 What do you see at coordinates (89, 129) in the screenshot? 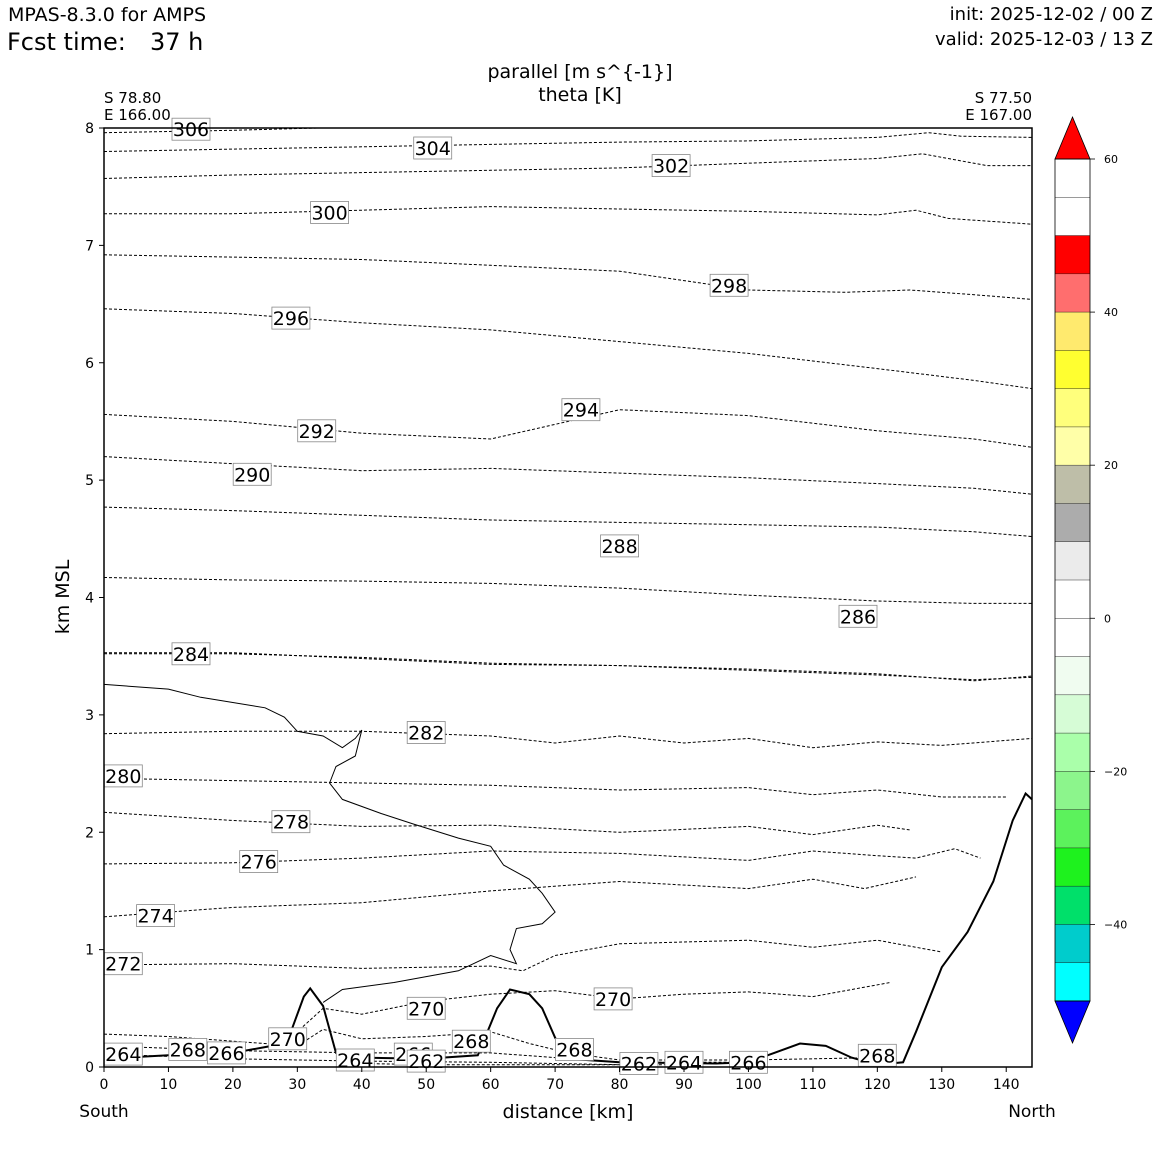
I see `y-tick-label-8: 8` at bounding box center [89, 129].